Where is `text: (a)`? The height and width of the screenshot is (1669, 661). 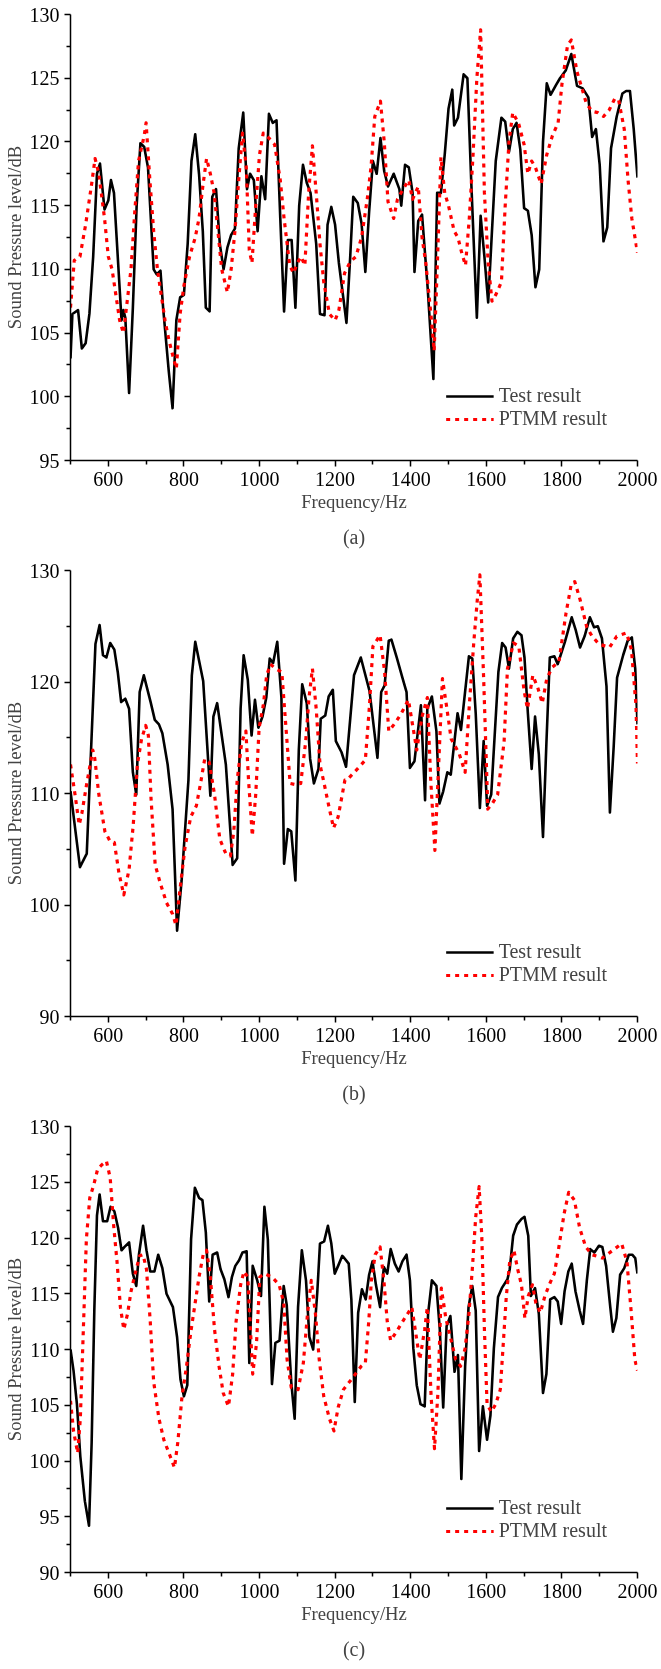 text: (a) is located at coordinates (354, 537).